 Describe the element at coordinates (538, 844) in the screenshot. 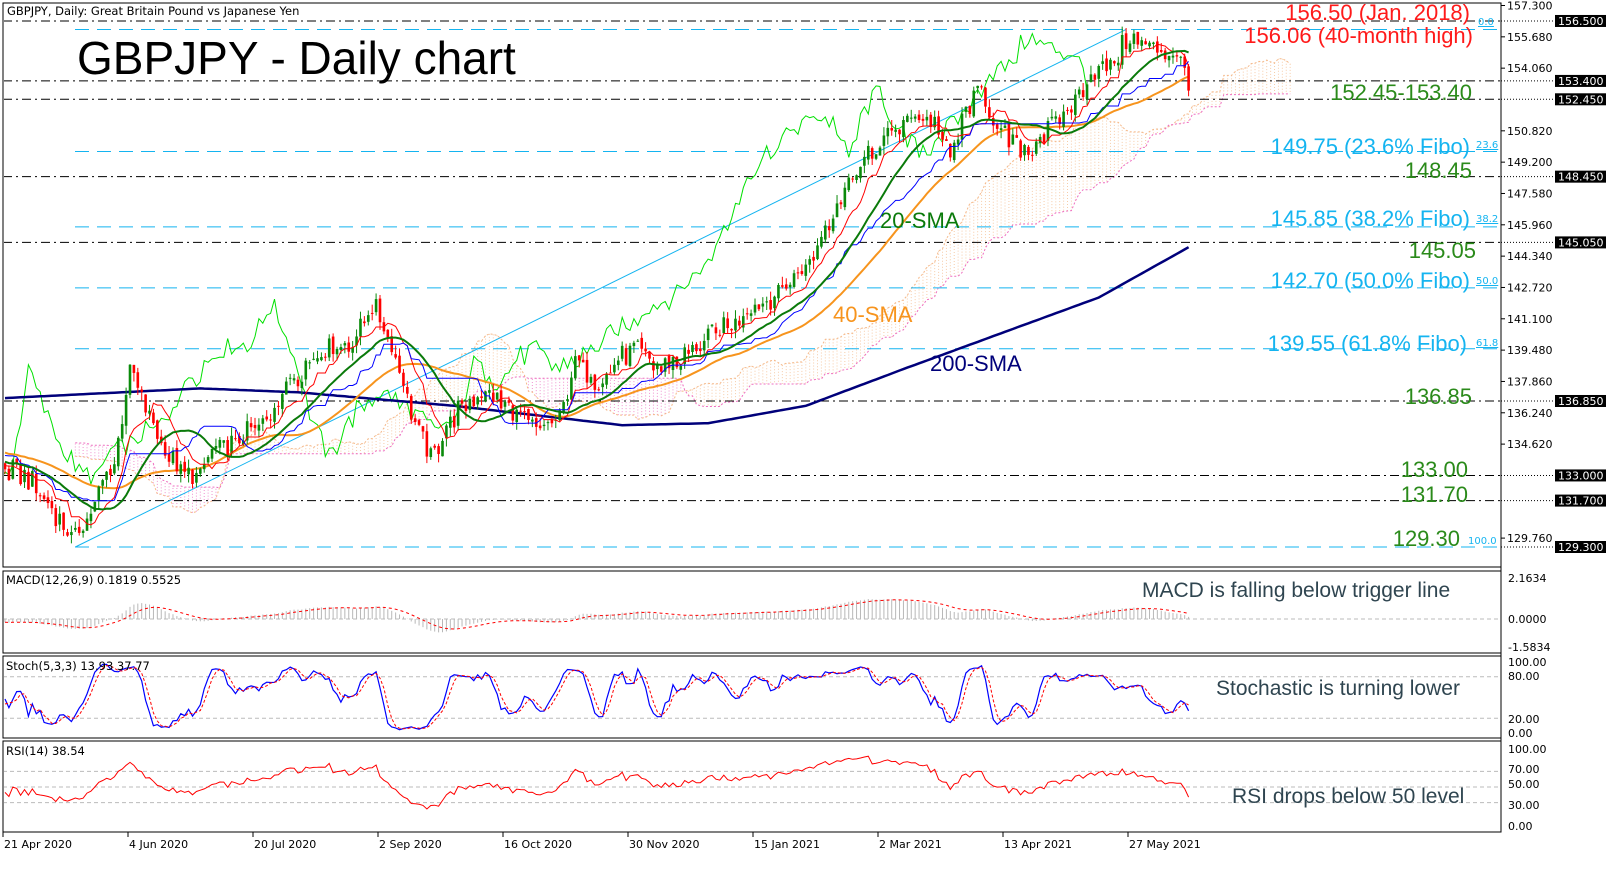

I see `date-tick-label: 16 Oct 2020` at that location.